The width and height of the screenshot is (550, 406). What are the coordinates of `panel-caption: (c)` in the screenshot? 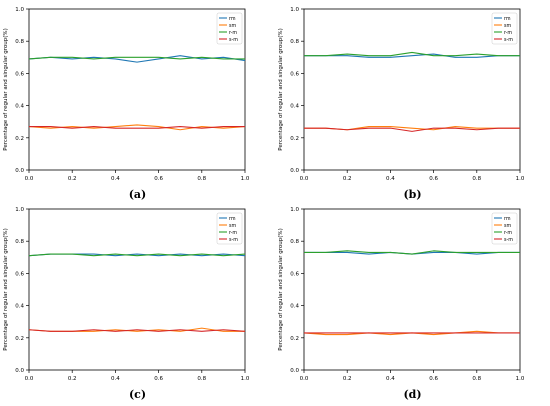 It's located at (137, 394).